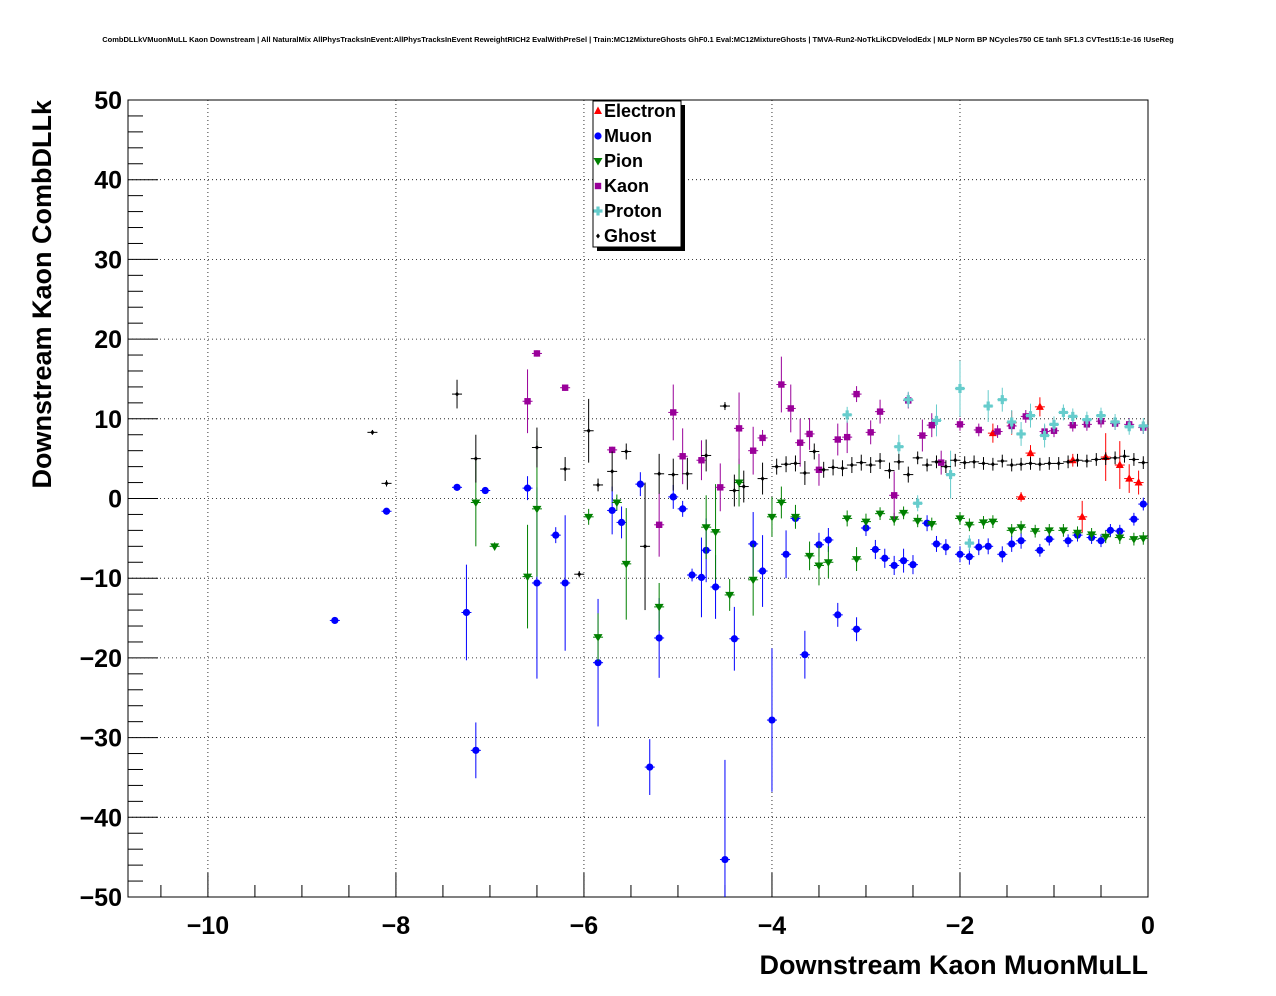  Describe the element at coordinates (101, 818) in the screenshot. I see `y-tick-label: −40` at that location.